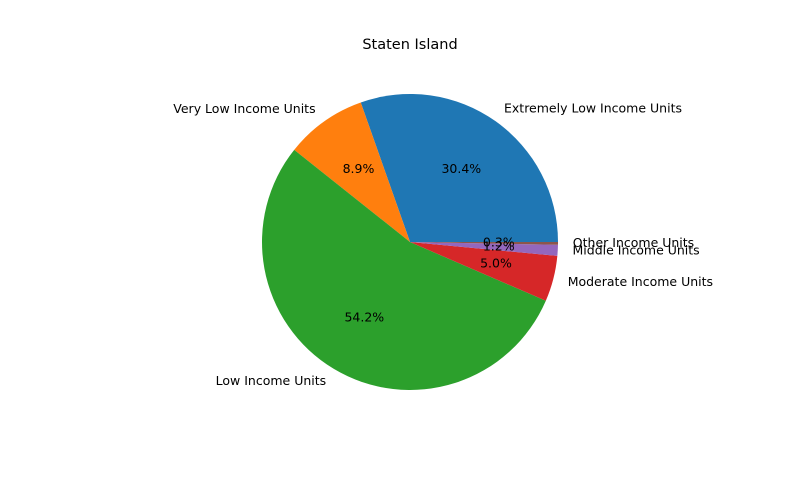 This screenshot has height=480, width=800. What do you see at coordinates (409, 45) in the screenshot?
I see `chart-title: Staten Island` at bounding box center [409, 45].